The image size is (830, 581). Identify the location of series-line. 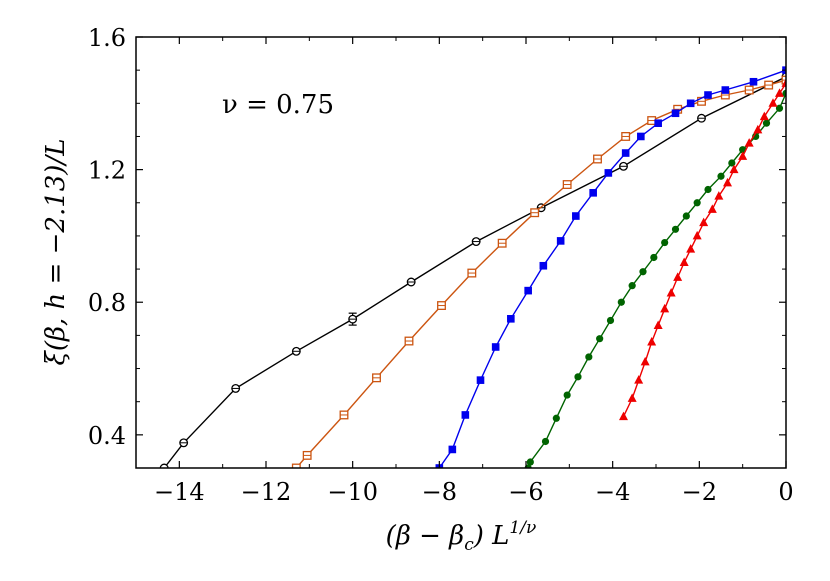
(704, 250).